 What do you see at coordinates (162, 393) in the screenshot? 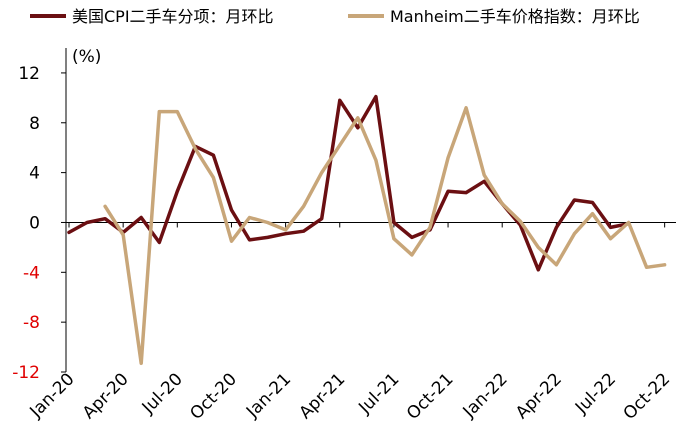
I see `x-tick-label: Jul-20` at bounding box center [162, 393].